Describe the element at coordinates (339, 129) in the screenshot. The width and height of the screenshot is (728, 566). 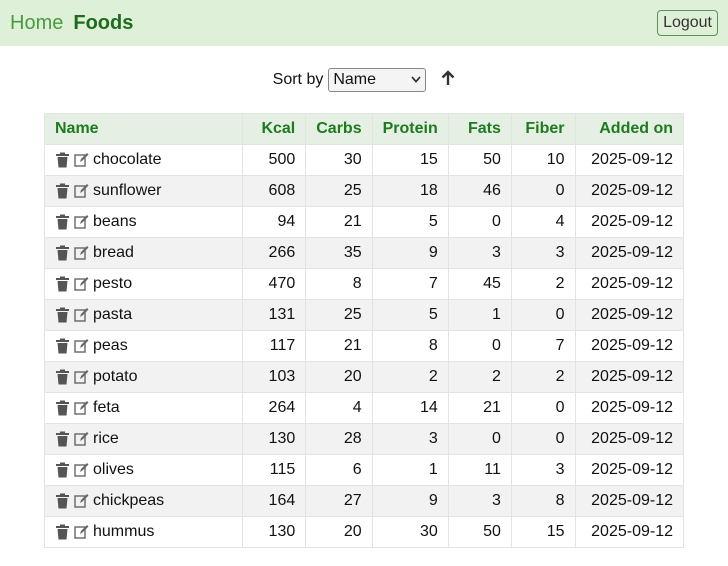
I see `header-carbs: Carbs` at that location.